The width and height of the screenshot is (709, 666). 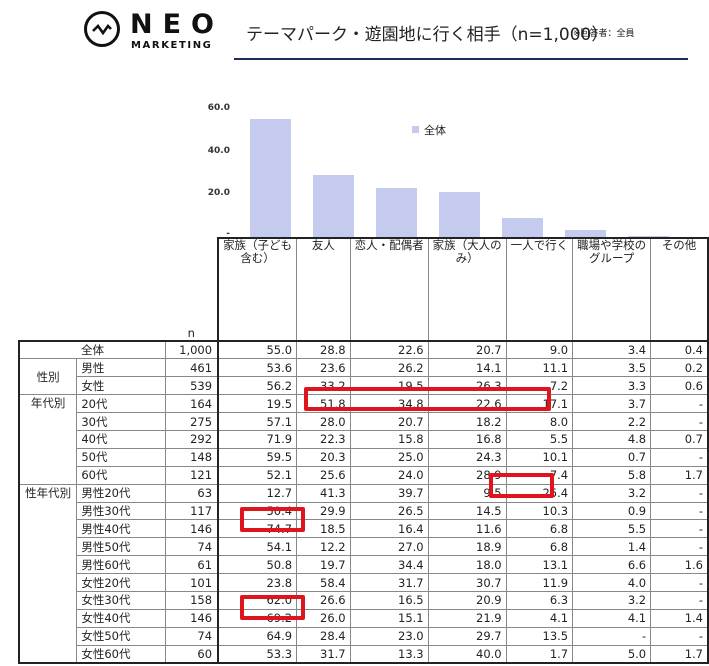 I want to click on row-label: 男性40代, so click(x=121, y=529).